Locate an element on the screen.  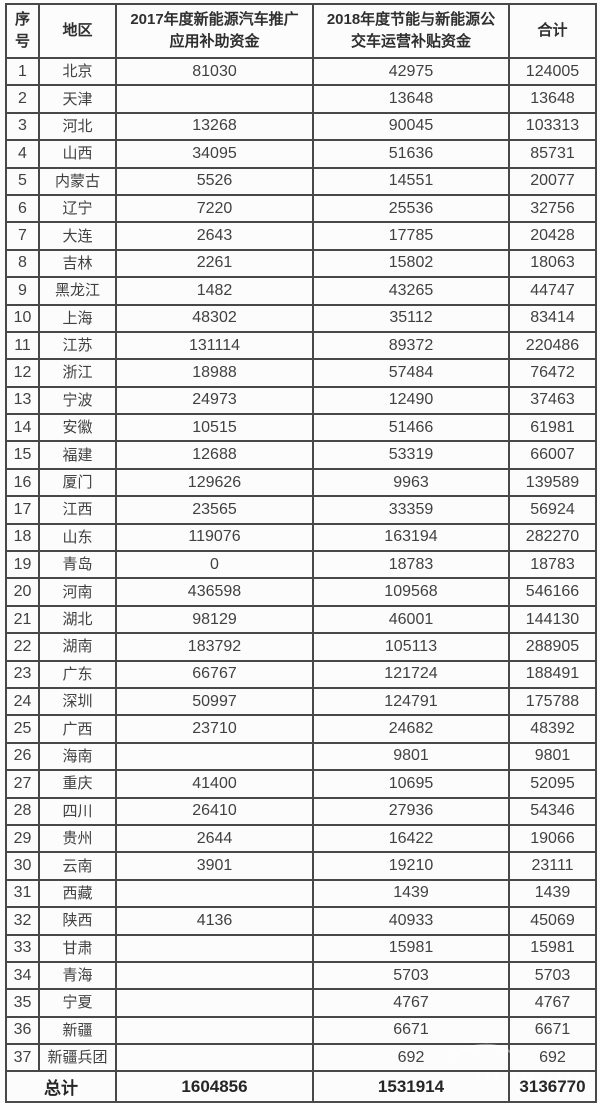
row-total-cell: 1439 is located at coordinates (552, 893).